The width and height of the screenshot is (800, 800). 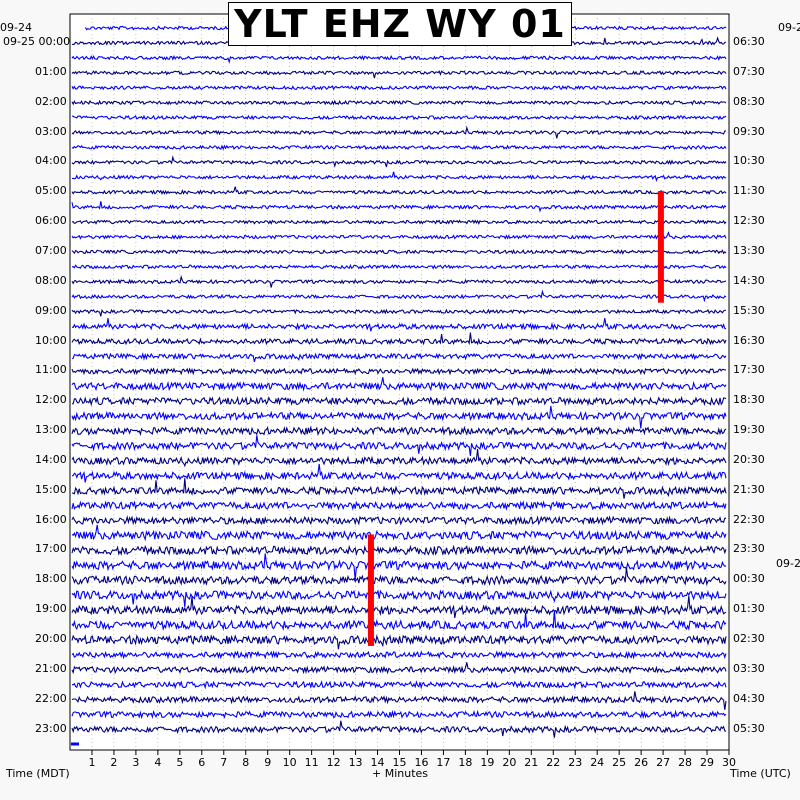 What do you see at coordinates (789, 27) in the screenshot?
I see `right-top-date: 09-2` at bounding box center [789, 27].